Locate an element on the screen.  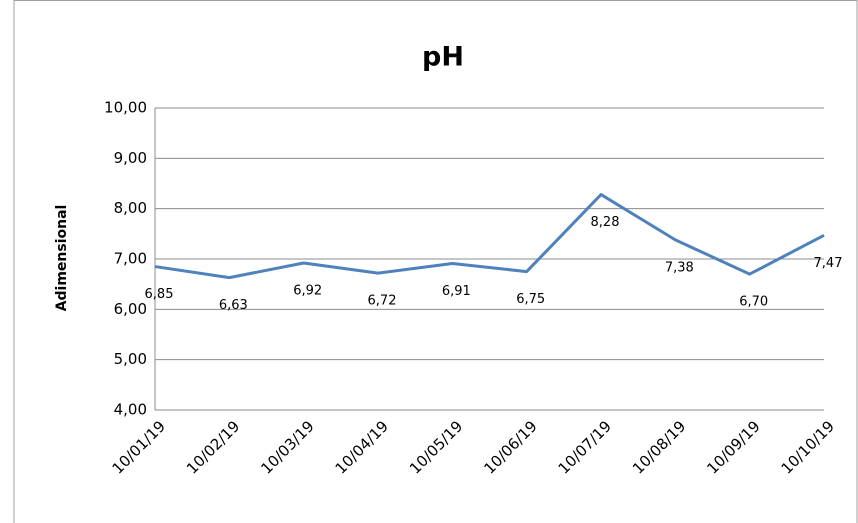
y-tick-label: 4,00 is located at coordinates (130, 410).